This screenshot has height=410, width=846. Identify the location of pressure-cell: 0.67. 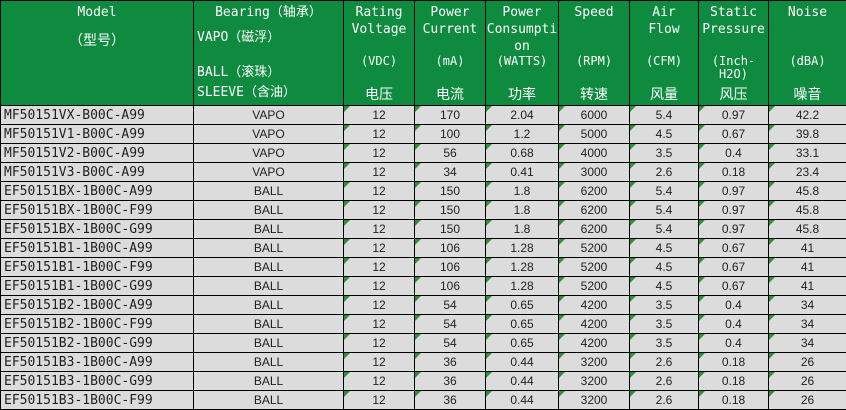
(734, 134).